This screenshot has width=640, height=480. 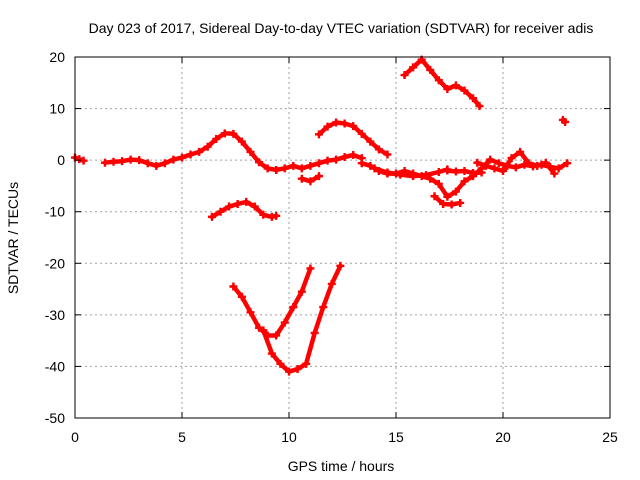 What do you see at coordinates (55, 315) in the screenshot?
I see `y-tick-label: -30` at bounding box center [55, 315].